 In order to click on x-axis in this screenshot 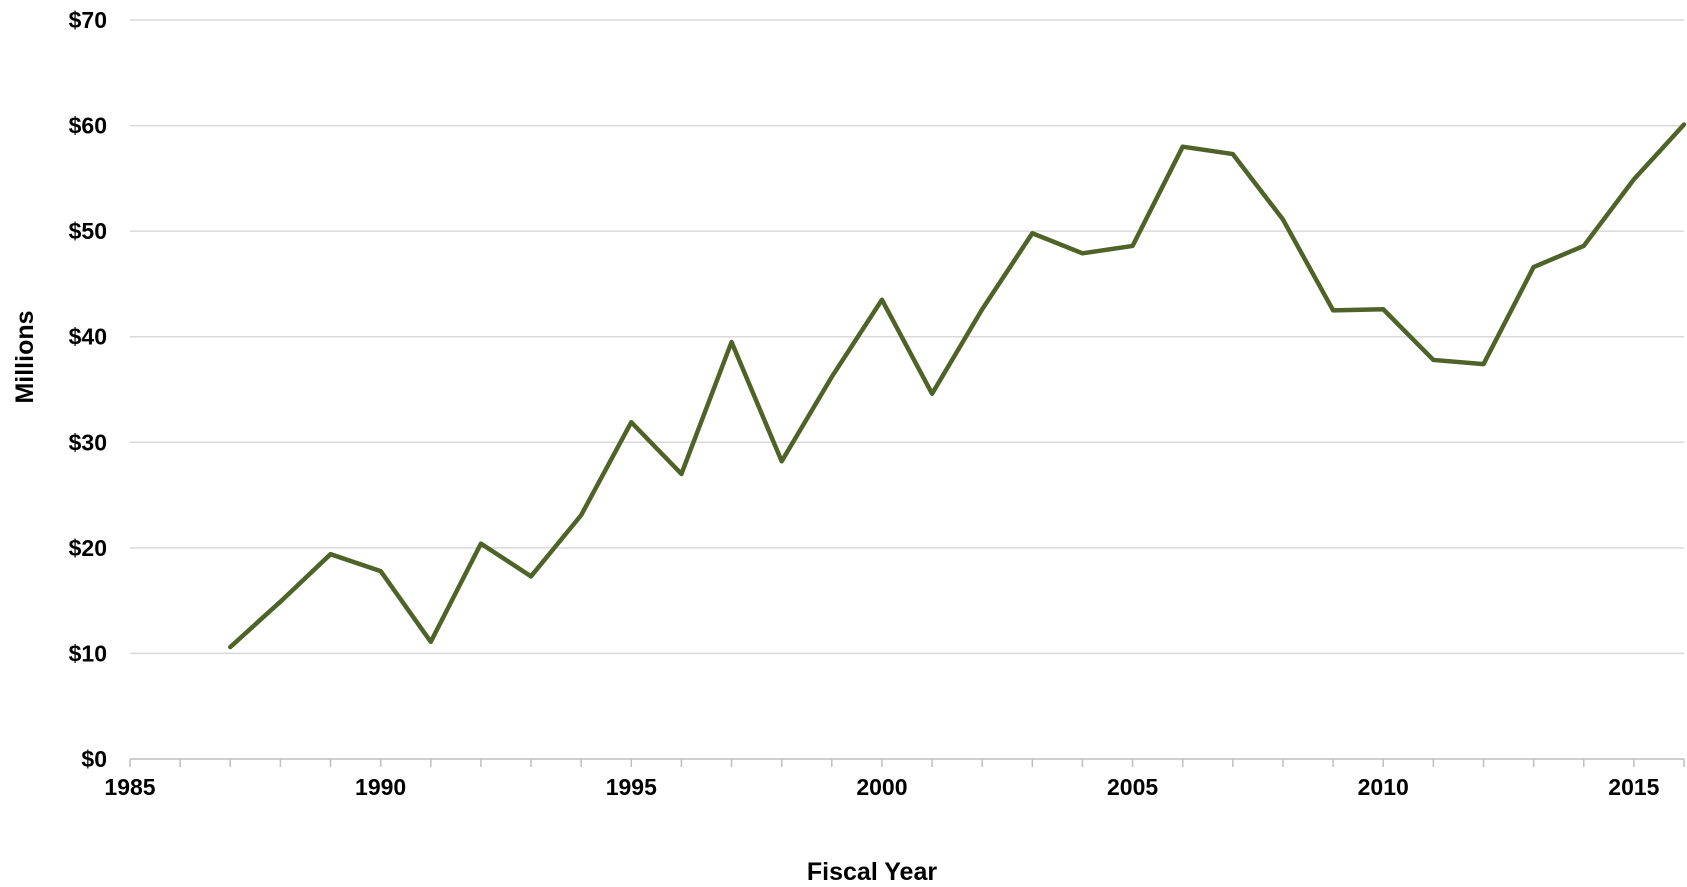, I will do `click(907, 762)`.